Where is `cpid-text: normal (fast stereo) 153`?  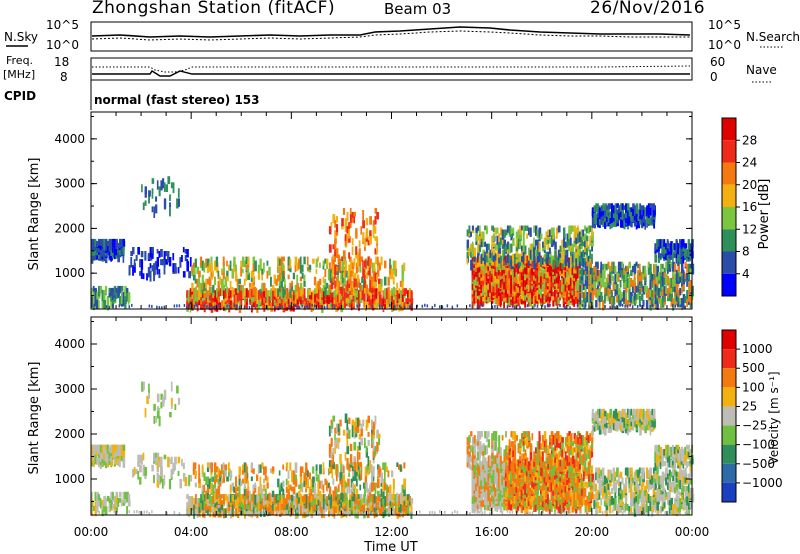
cpid-text: normal (fast stereo) 153 is located at coordinates (177, 100).